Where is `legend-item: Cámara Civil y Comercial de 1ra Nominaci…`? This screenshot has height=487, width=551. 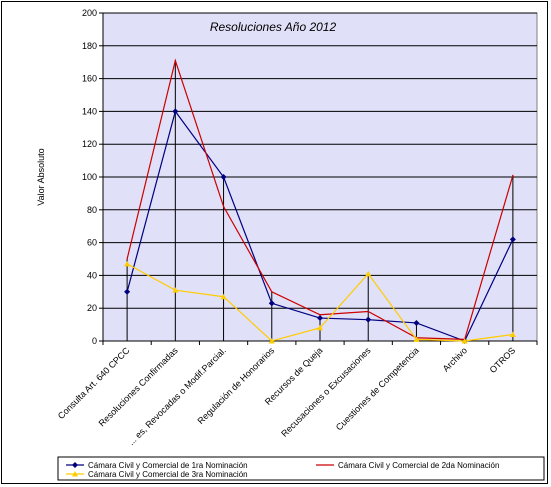 legend-item: Cámara Civil y Comercial de 1ra Nominaci… is located at coordinates (157, 465).